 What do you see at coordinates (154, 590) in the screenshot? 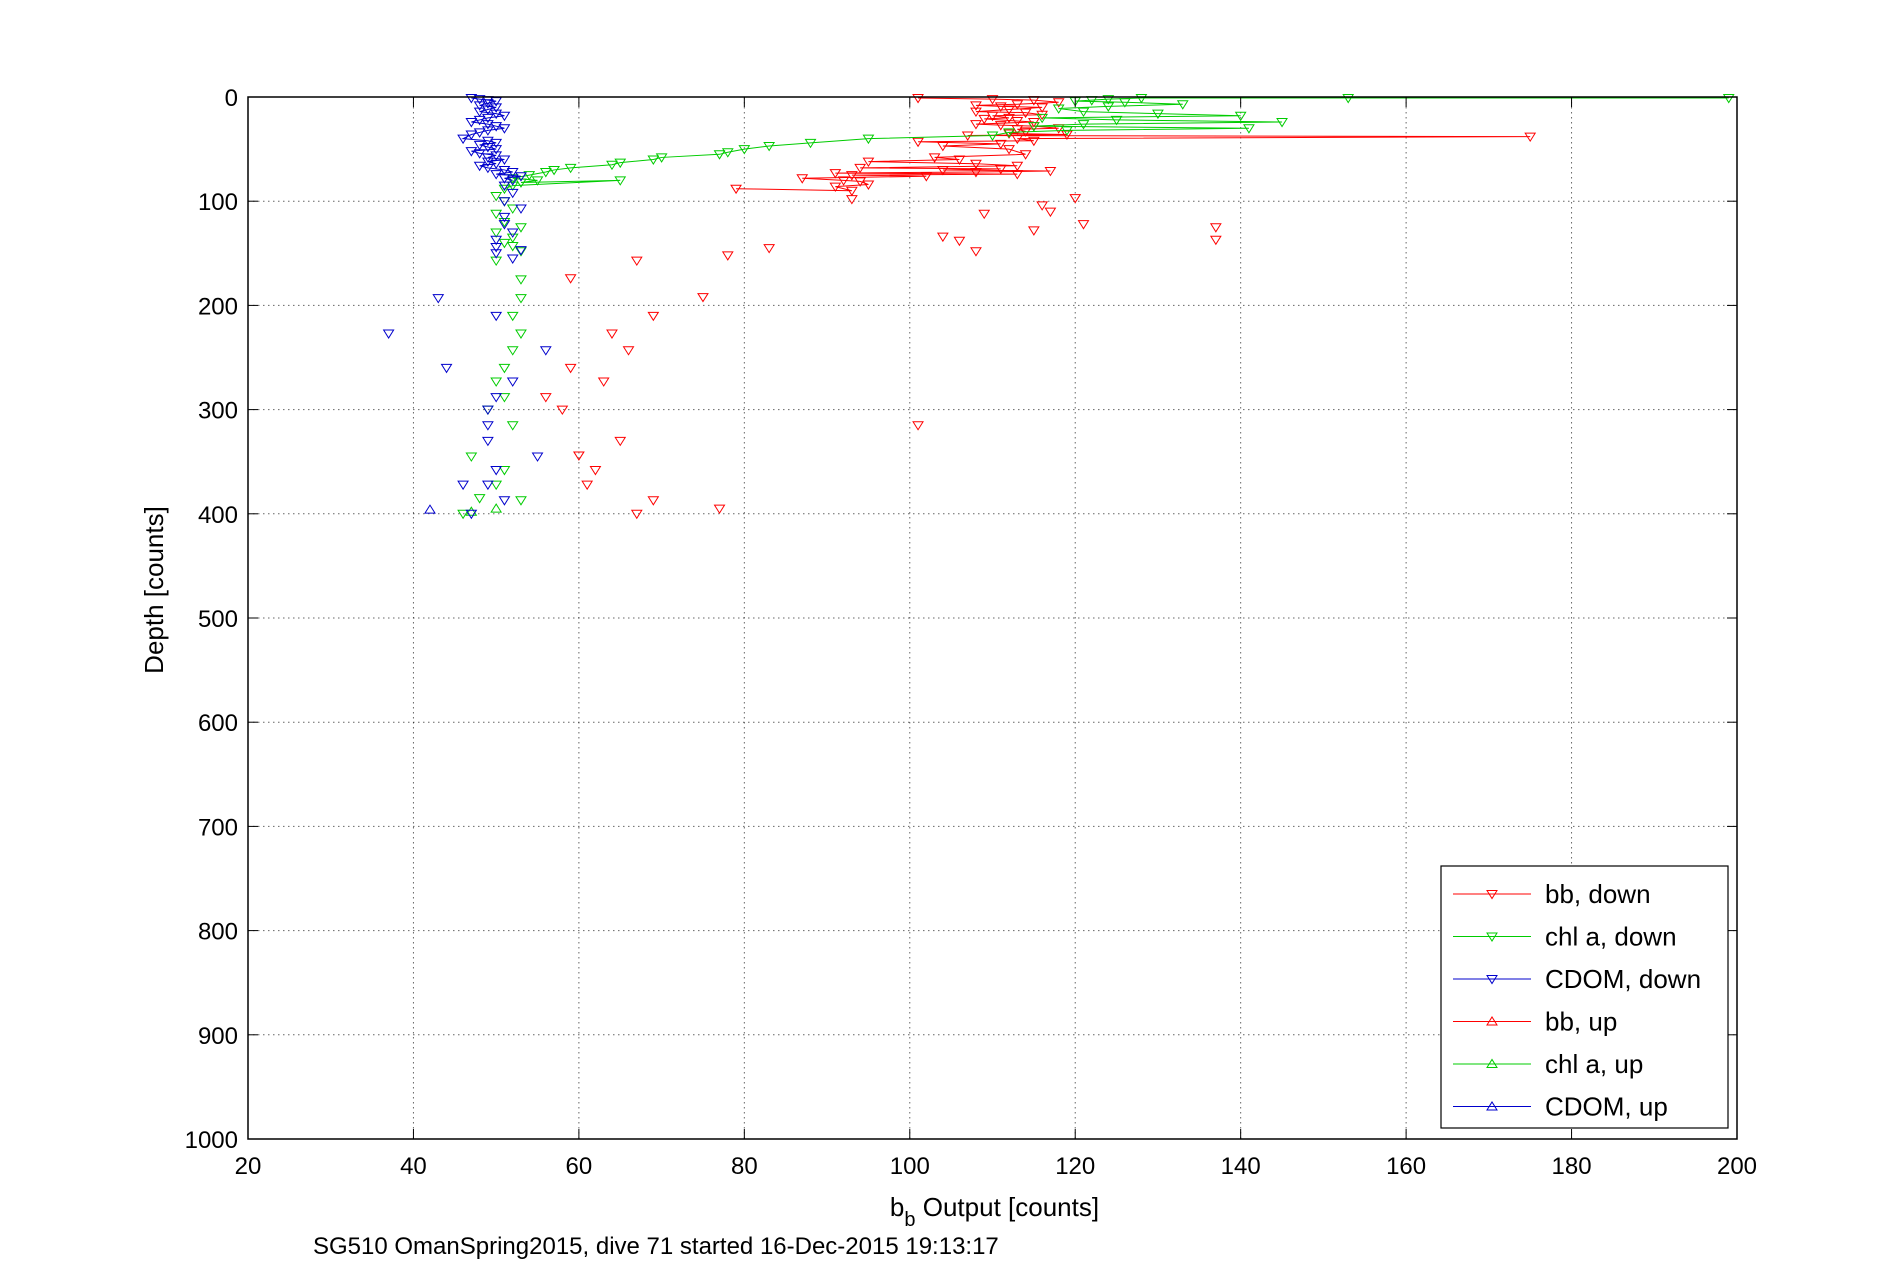
I see `y-axis-label: Depth [counts]` at bounding box center [154, 590].